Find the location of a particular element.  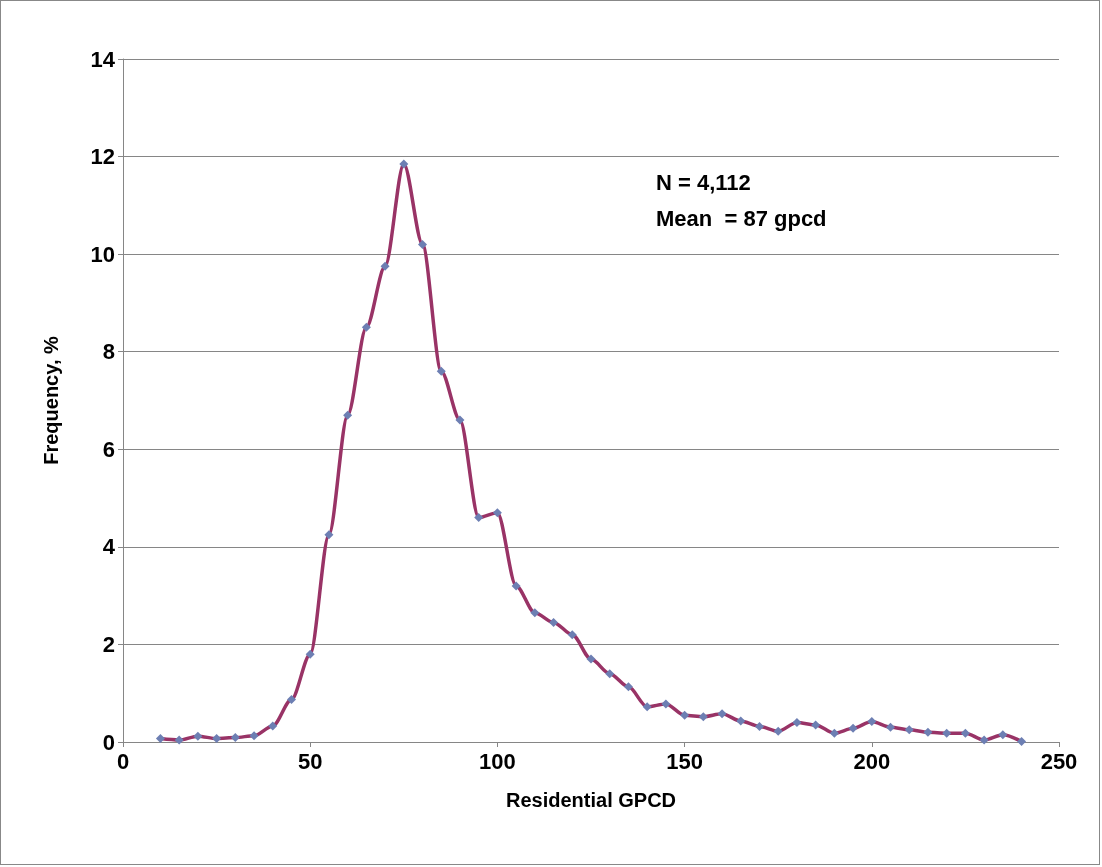

y-tick-label: 10 is located at coordinates (102, 254).